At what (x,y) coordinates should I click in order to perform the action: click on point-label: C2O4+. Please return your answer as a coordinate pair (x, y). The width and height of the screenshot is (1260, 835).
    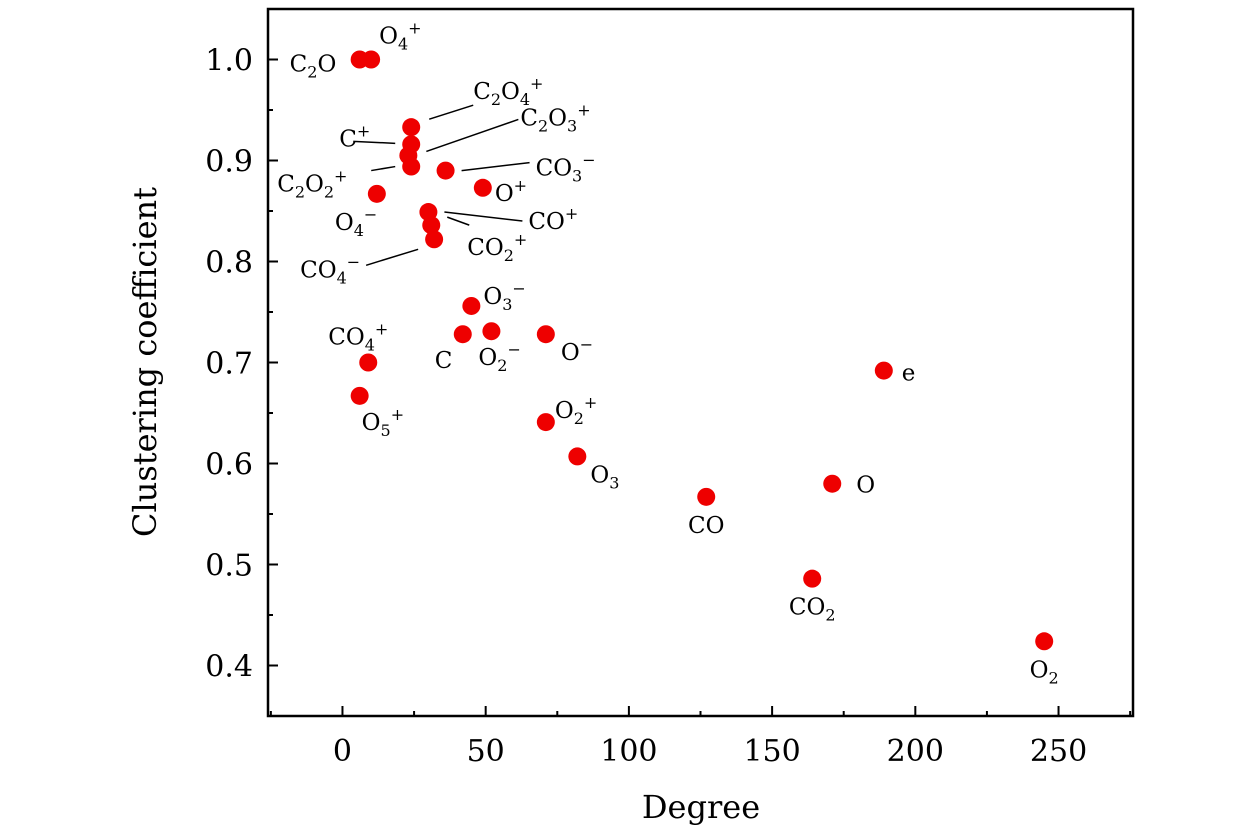
    Looking at the image, I should click on (508, 91).